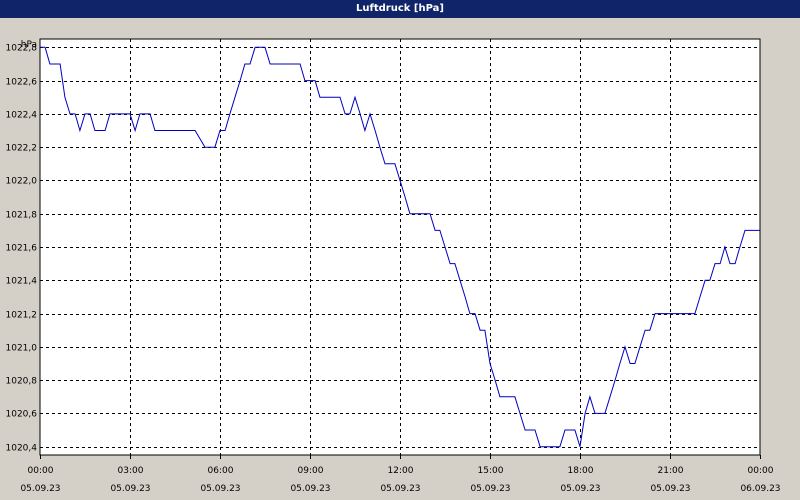 The width and height of the screenshot is (800, 500). What do you see at coordinates (671, 471) in the screenshot?
I see `x-tick-time-label: 21:00` at bounding box center [671, 471].